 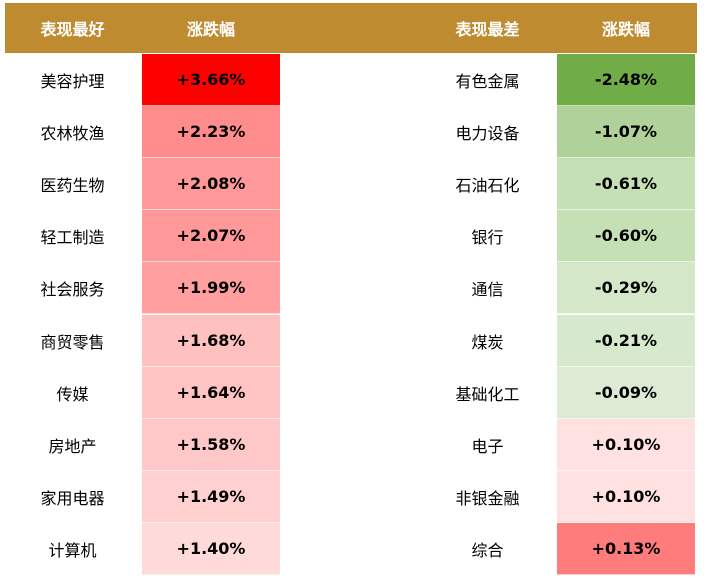 What do you see at coordinates (626, 392) in the screenshot?
I see `change-cell: -0.09%` at bounding box center [626, 392].